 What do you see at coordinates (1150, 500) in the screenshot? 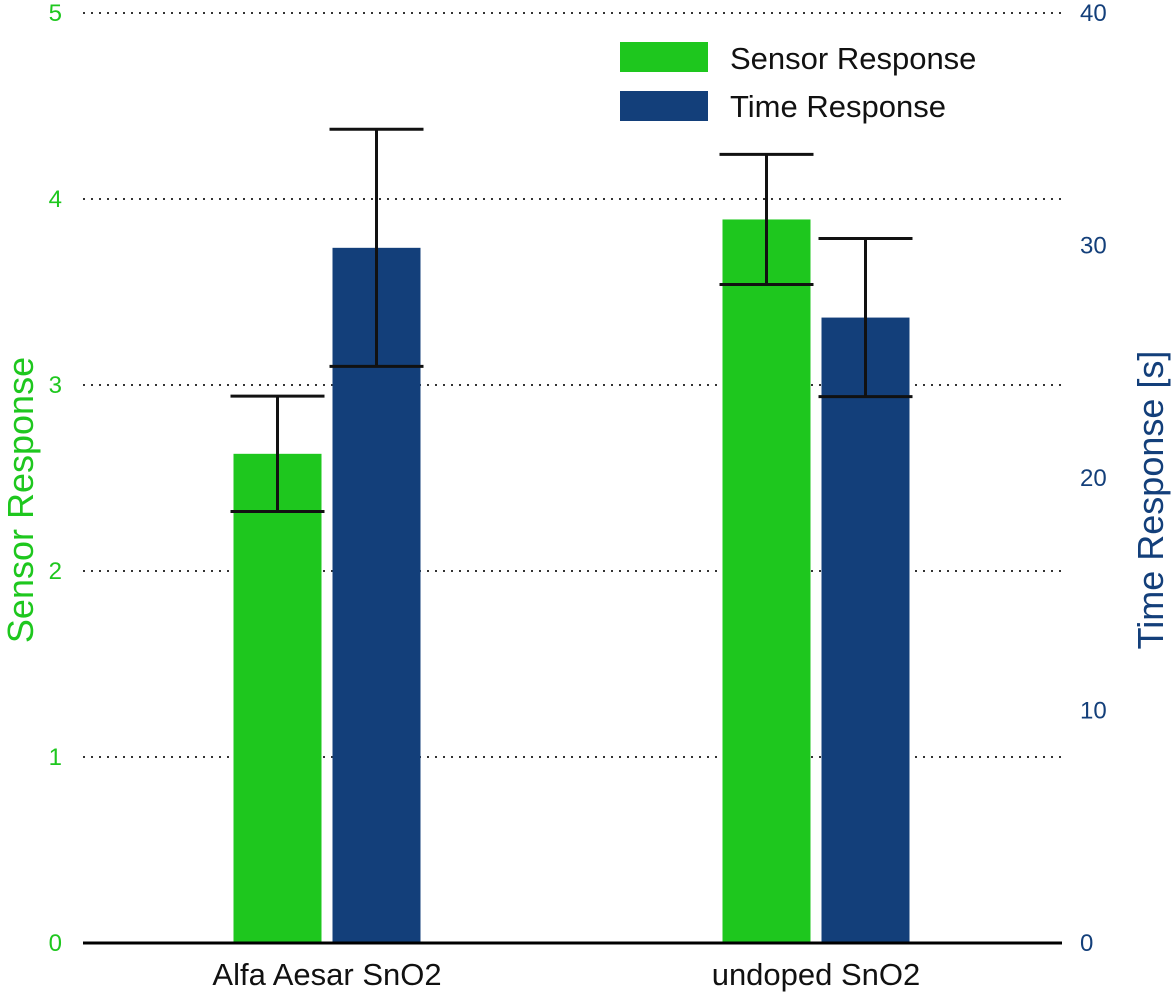
I see `right-axis-title: Time Response [s]` at bounding box center [1150, 500].